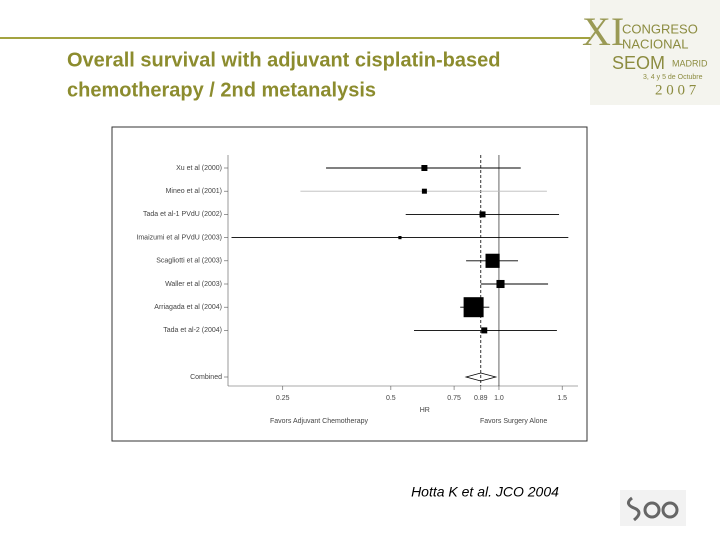 The width and height of the screenshot is (720, 545). I want to click on study-label: Imaizumi et al PVdU (2003), so click(179, 237).